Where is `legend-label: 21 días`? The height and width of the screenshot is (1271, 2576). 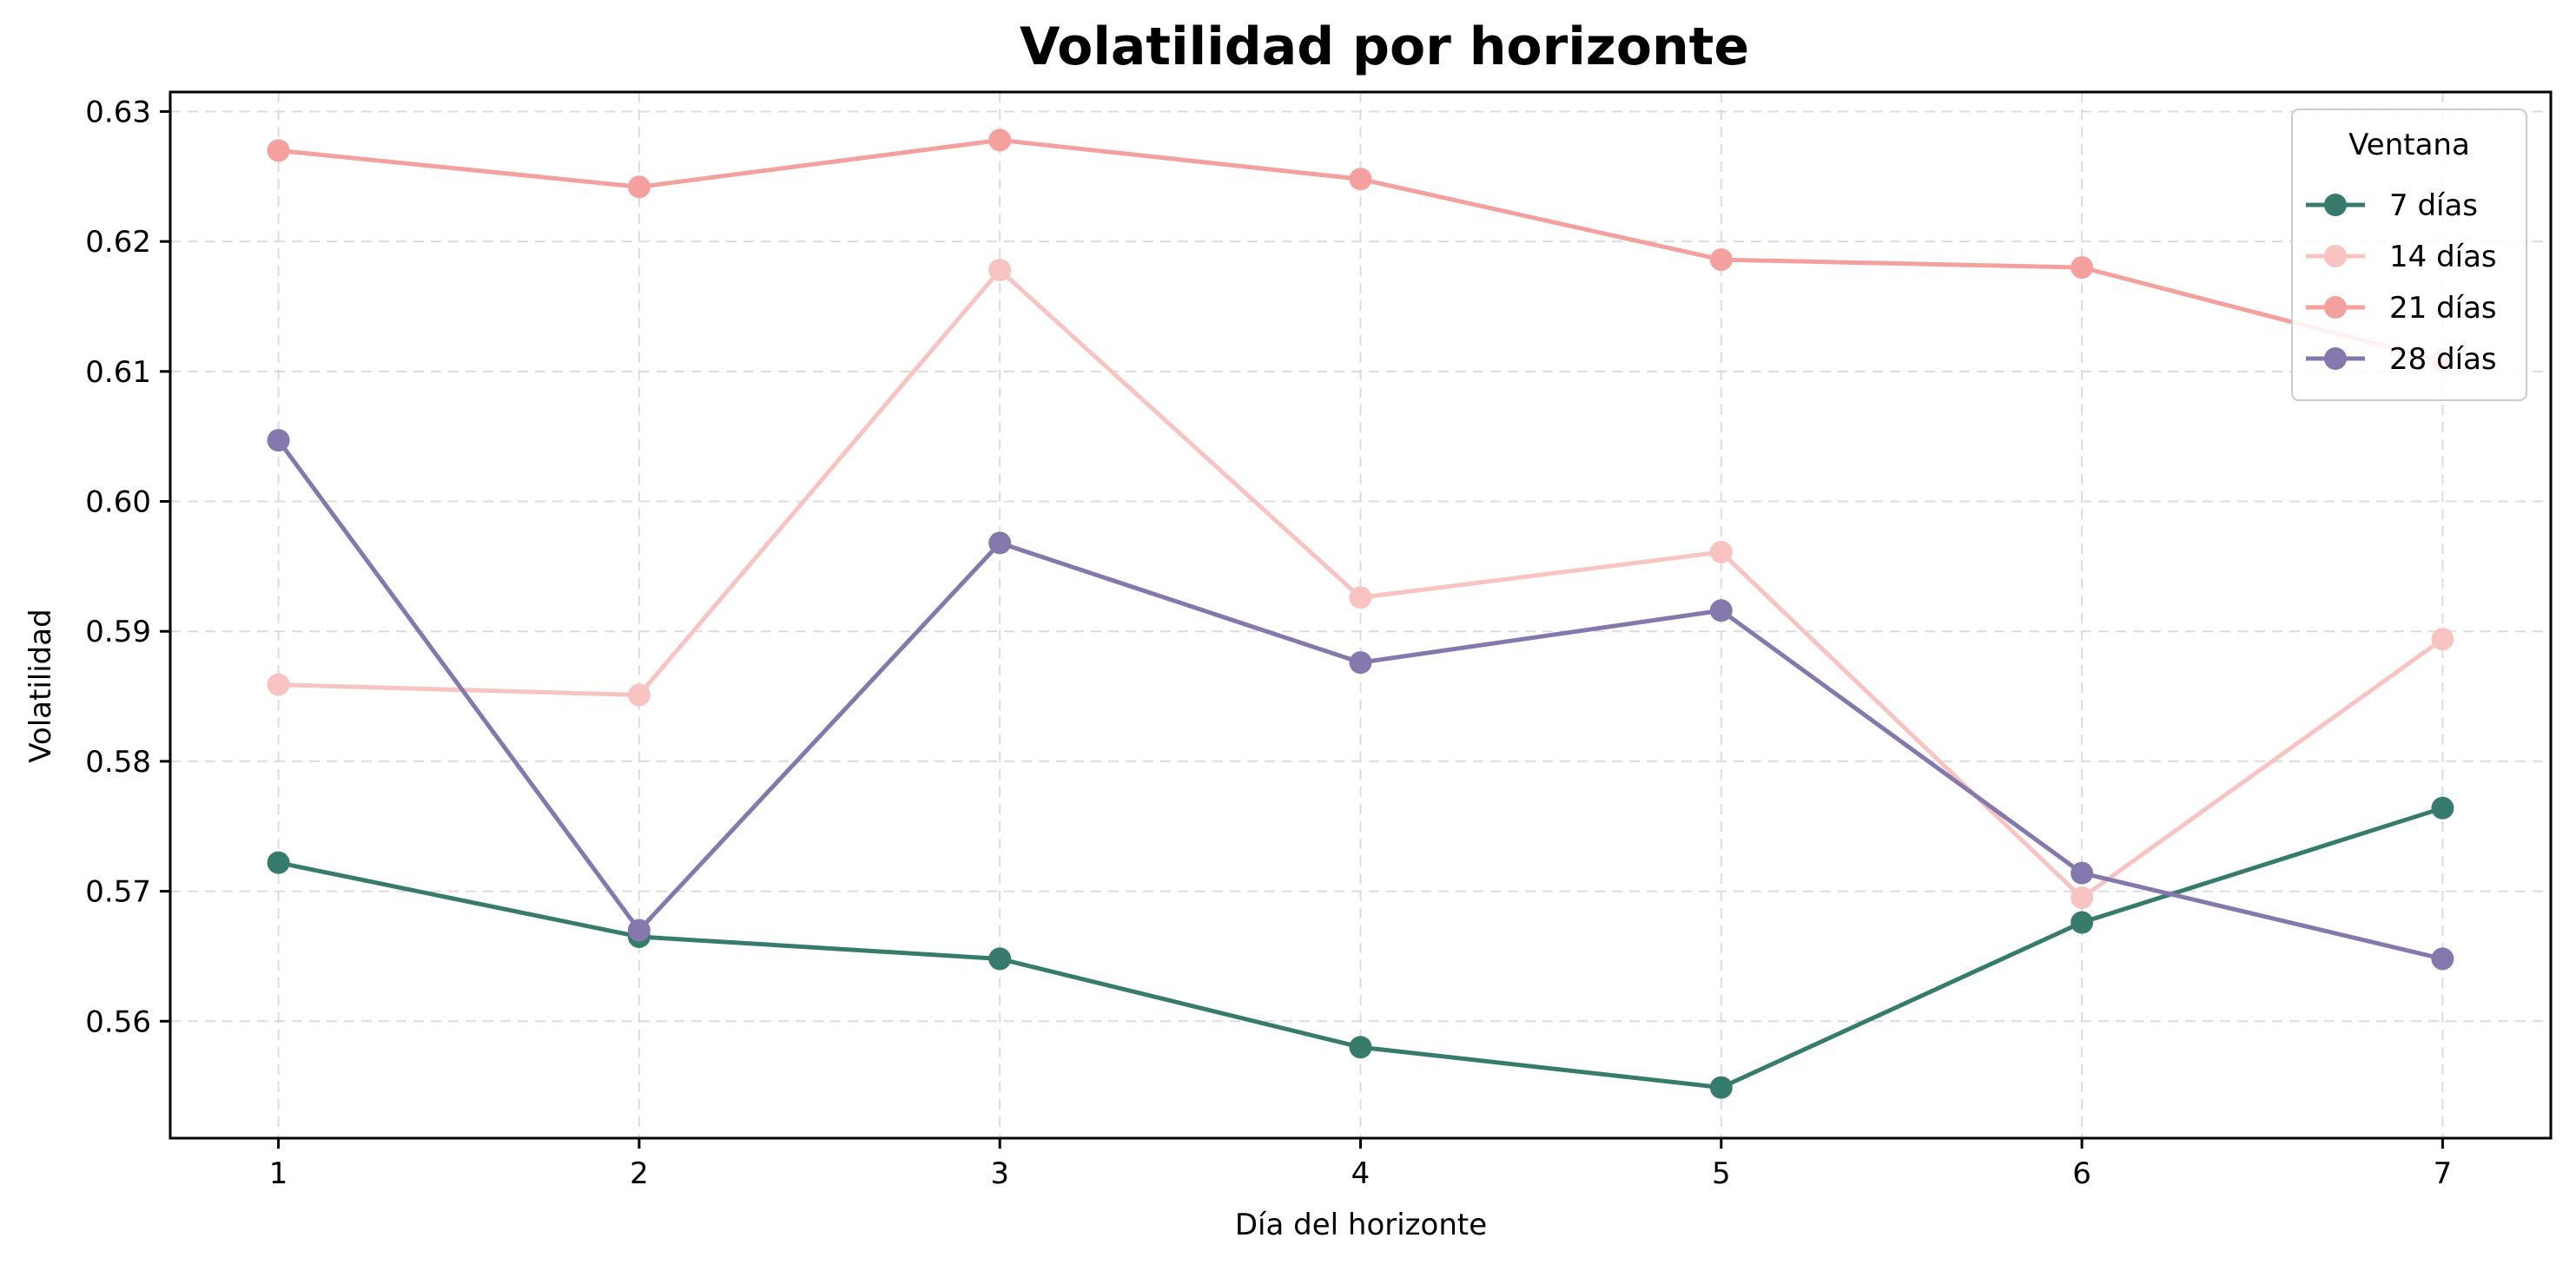
legend-label: 21 días is located at coordinates (2443, 309).